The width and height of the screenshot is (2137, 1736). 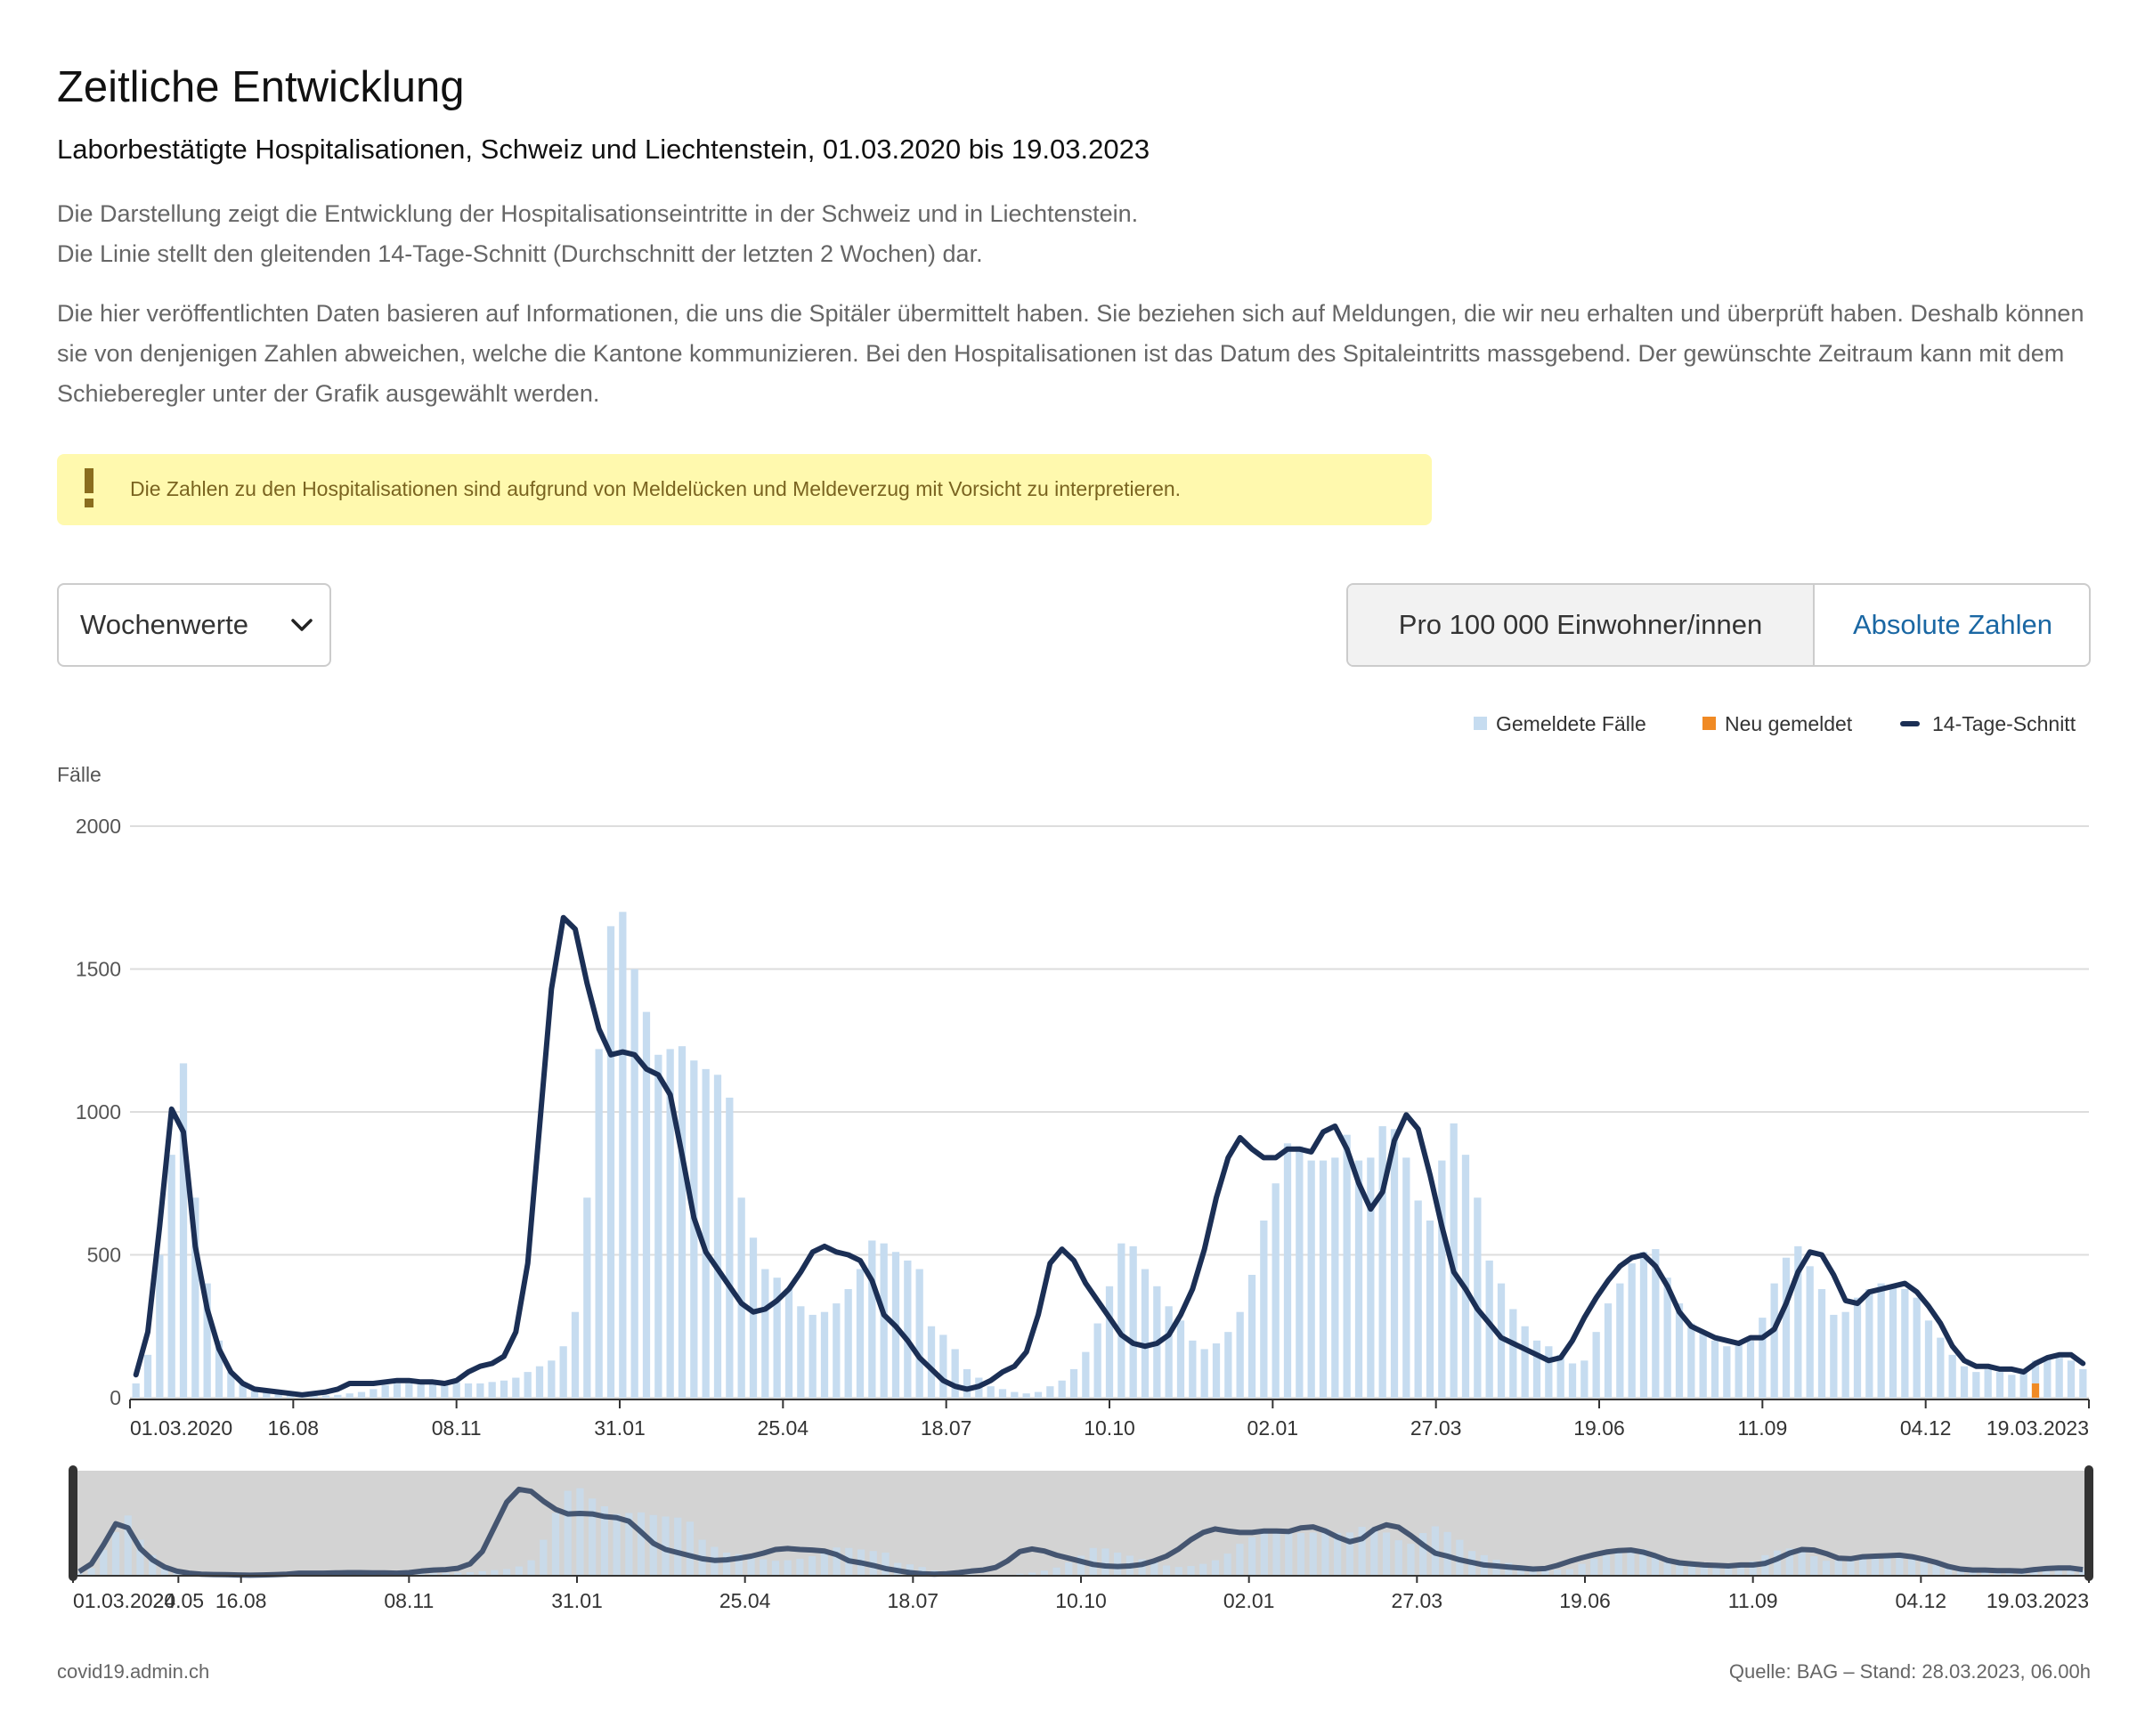 What do you see at coordinates (1560, 724) in the screenshot?
I see `legend-item-reported: Gemeldete Fälle` at bounding box center [1560, 724].